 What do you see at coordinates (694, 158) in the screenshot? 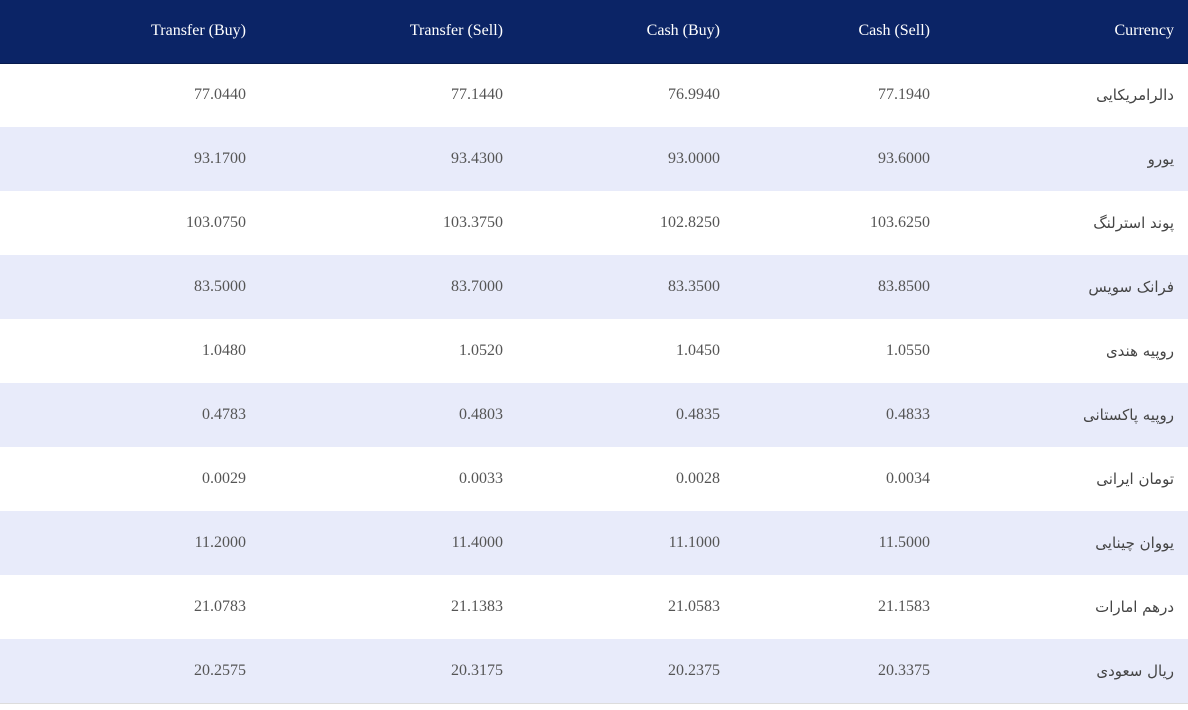
I see `cell-cash-buy: 93.0000` at bounding box center [694, 158].